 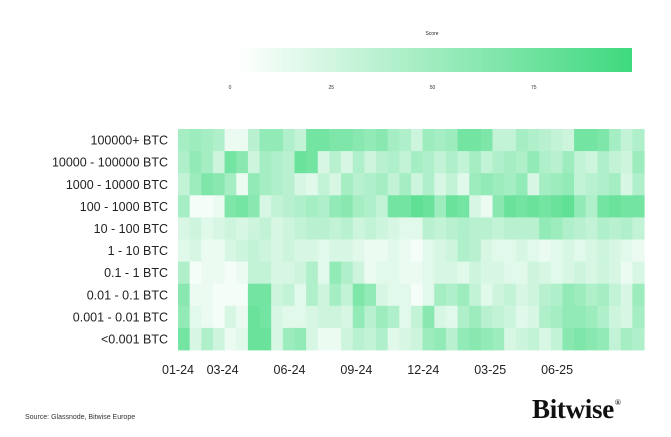 I want to click on row-label: 1 - 10 BTC, so click(x=138, y=251).